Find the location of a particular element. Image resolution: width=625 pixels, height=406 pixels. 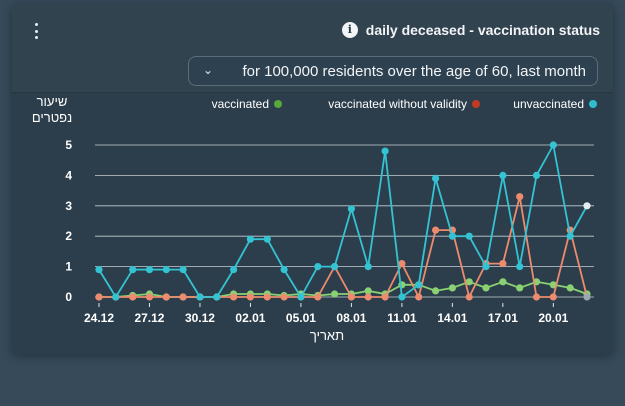

x-tick-label: 20.01 is located at coordinates (553, 318).